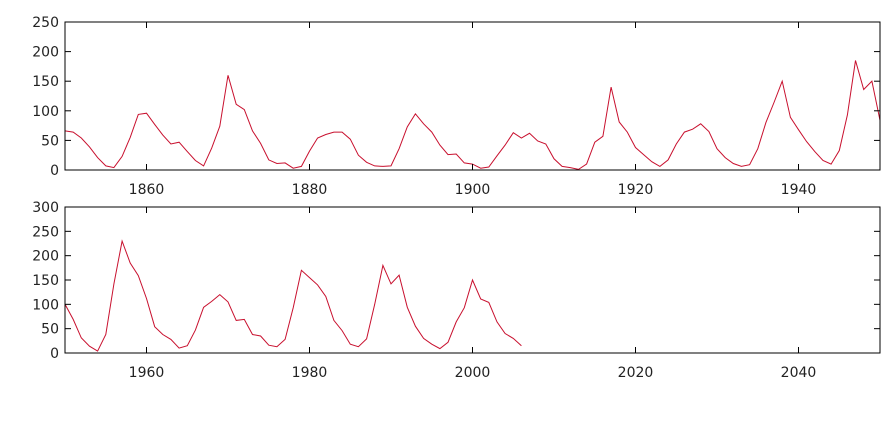 The height and width of the screenshot is (428, 896). I want to click on x-tick-label: 1880, so click(310, 190).